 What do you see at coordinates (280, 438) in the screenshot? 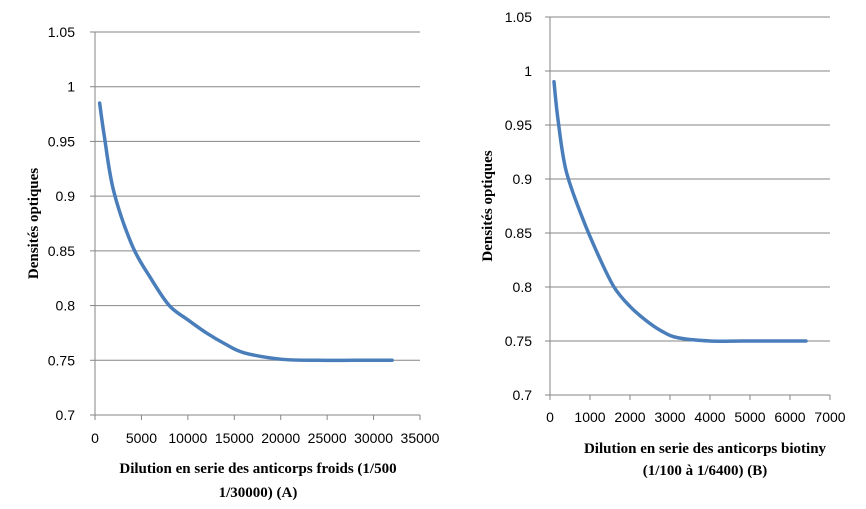
I see `x-tick-label: 20000` at bounding box center [280, 438].